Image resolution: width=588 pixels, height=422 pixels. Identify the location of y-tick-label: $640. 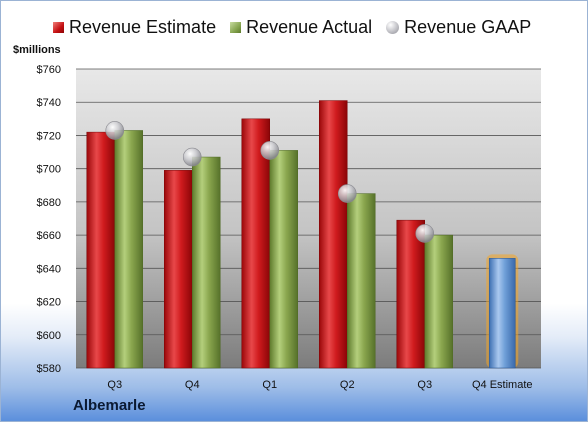
(49, 269).